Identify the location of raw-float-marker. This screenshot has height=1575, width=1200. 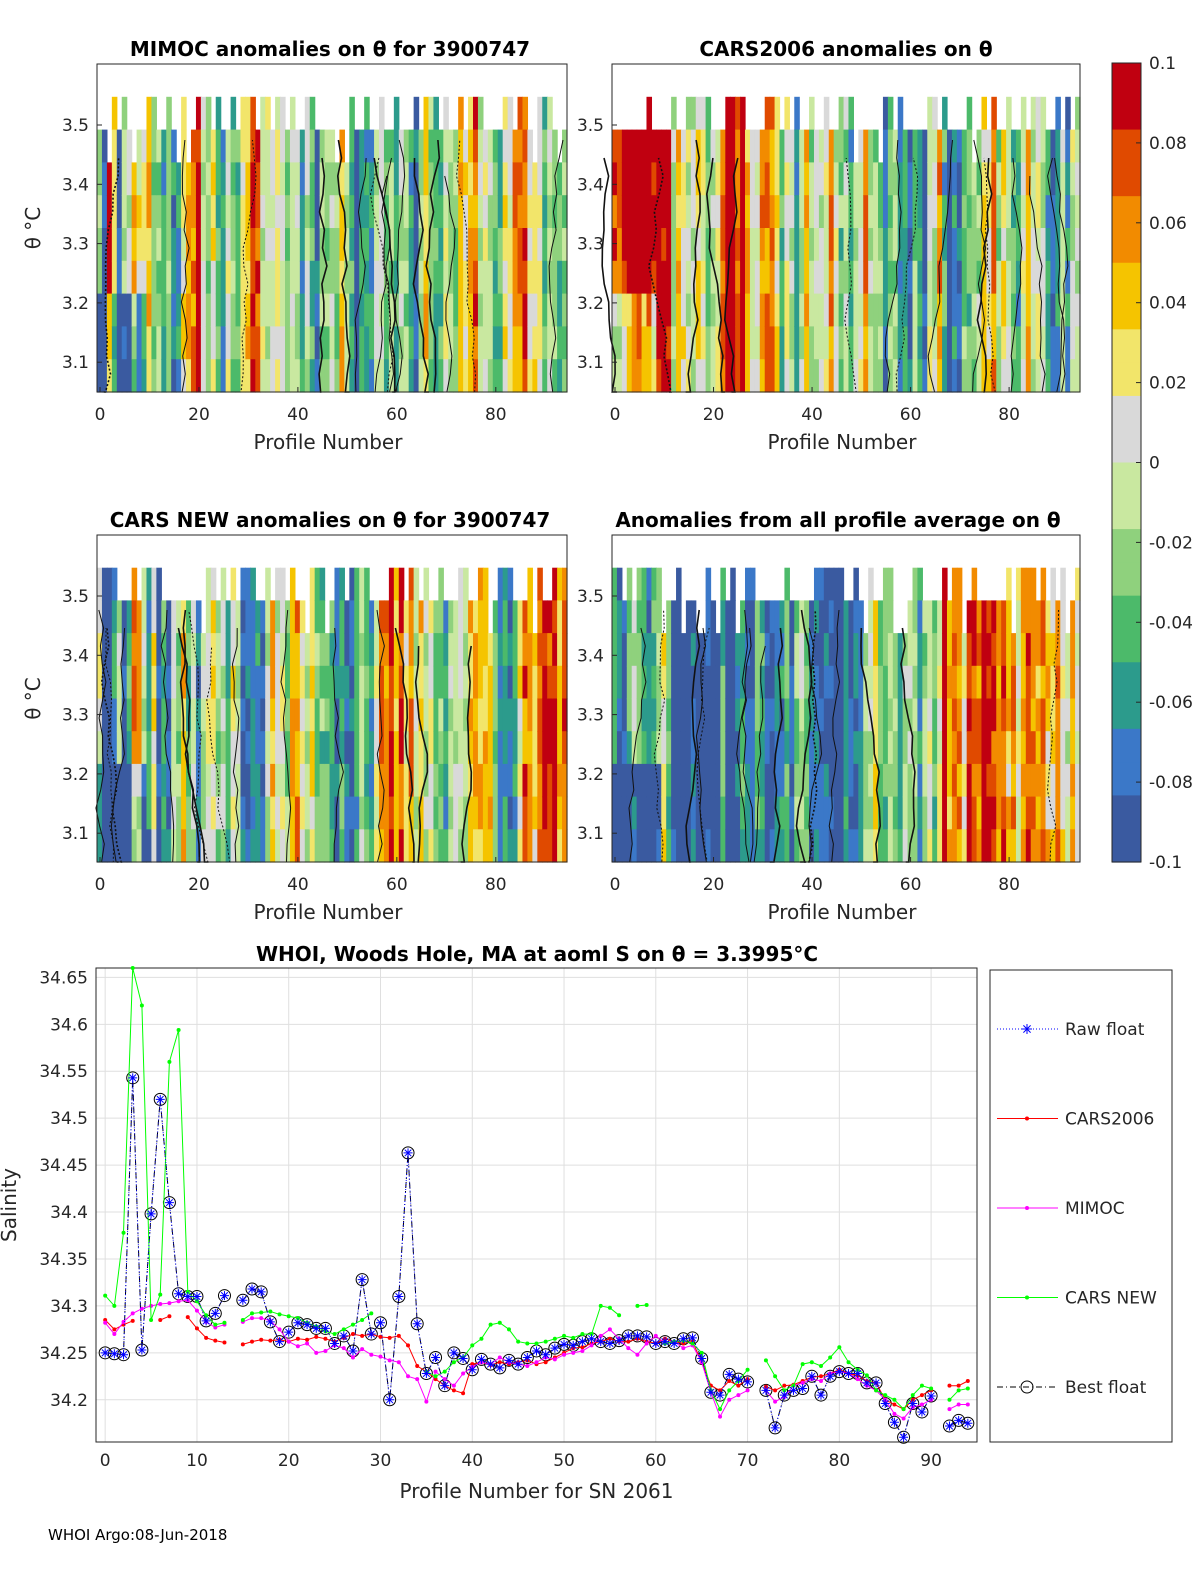
(280, 1342).